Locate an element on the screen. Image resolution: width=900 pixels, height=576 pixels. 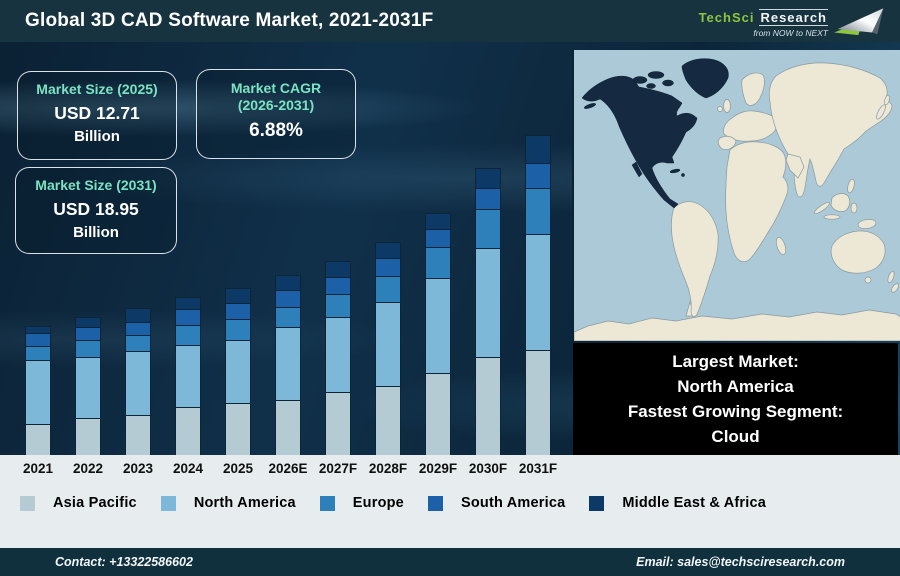
stat-label: Market Size (2025) is located at coordinates (97, 89).